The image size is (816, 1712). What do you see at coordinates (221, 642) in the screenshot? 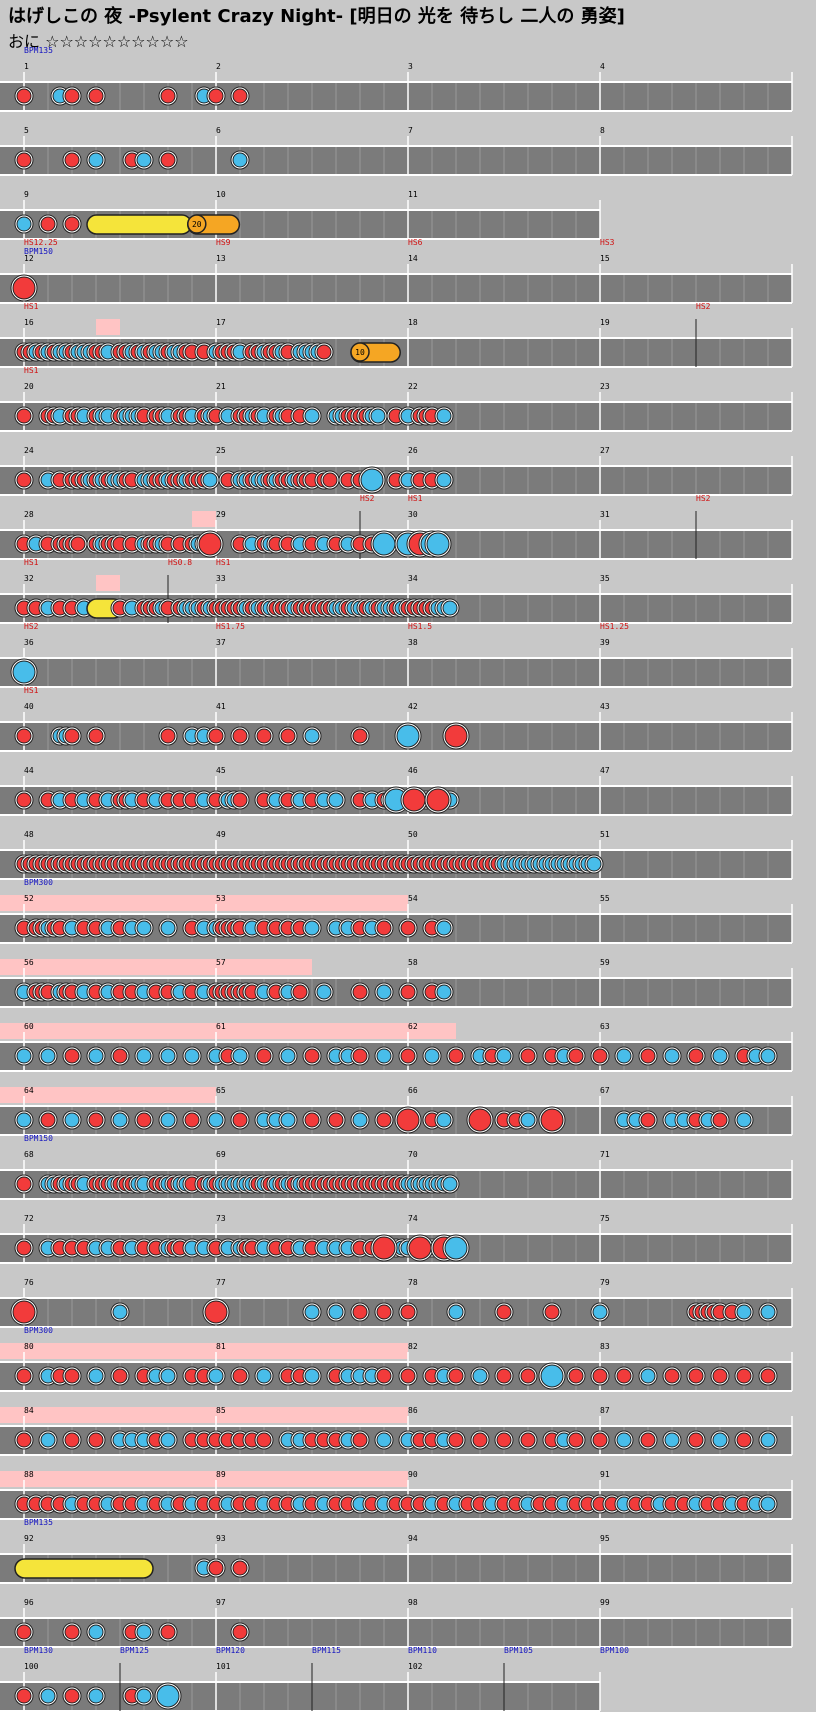
I see `measure-number: 37` at bounding box center [221, 642].